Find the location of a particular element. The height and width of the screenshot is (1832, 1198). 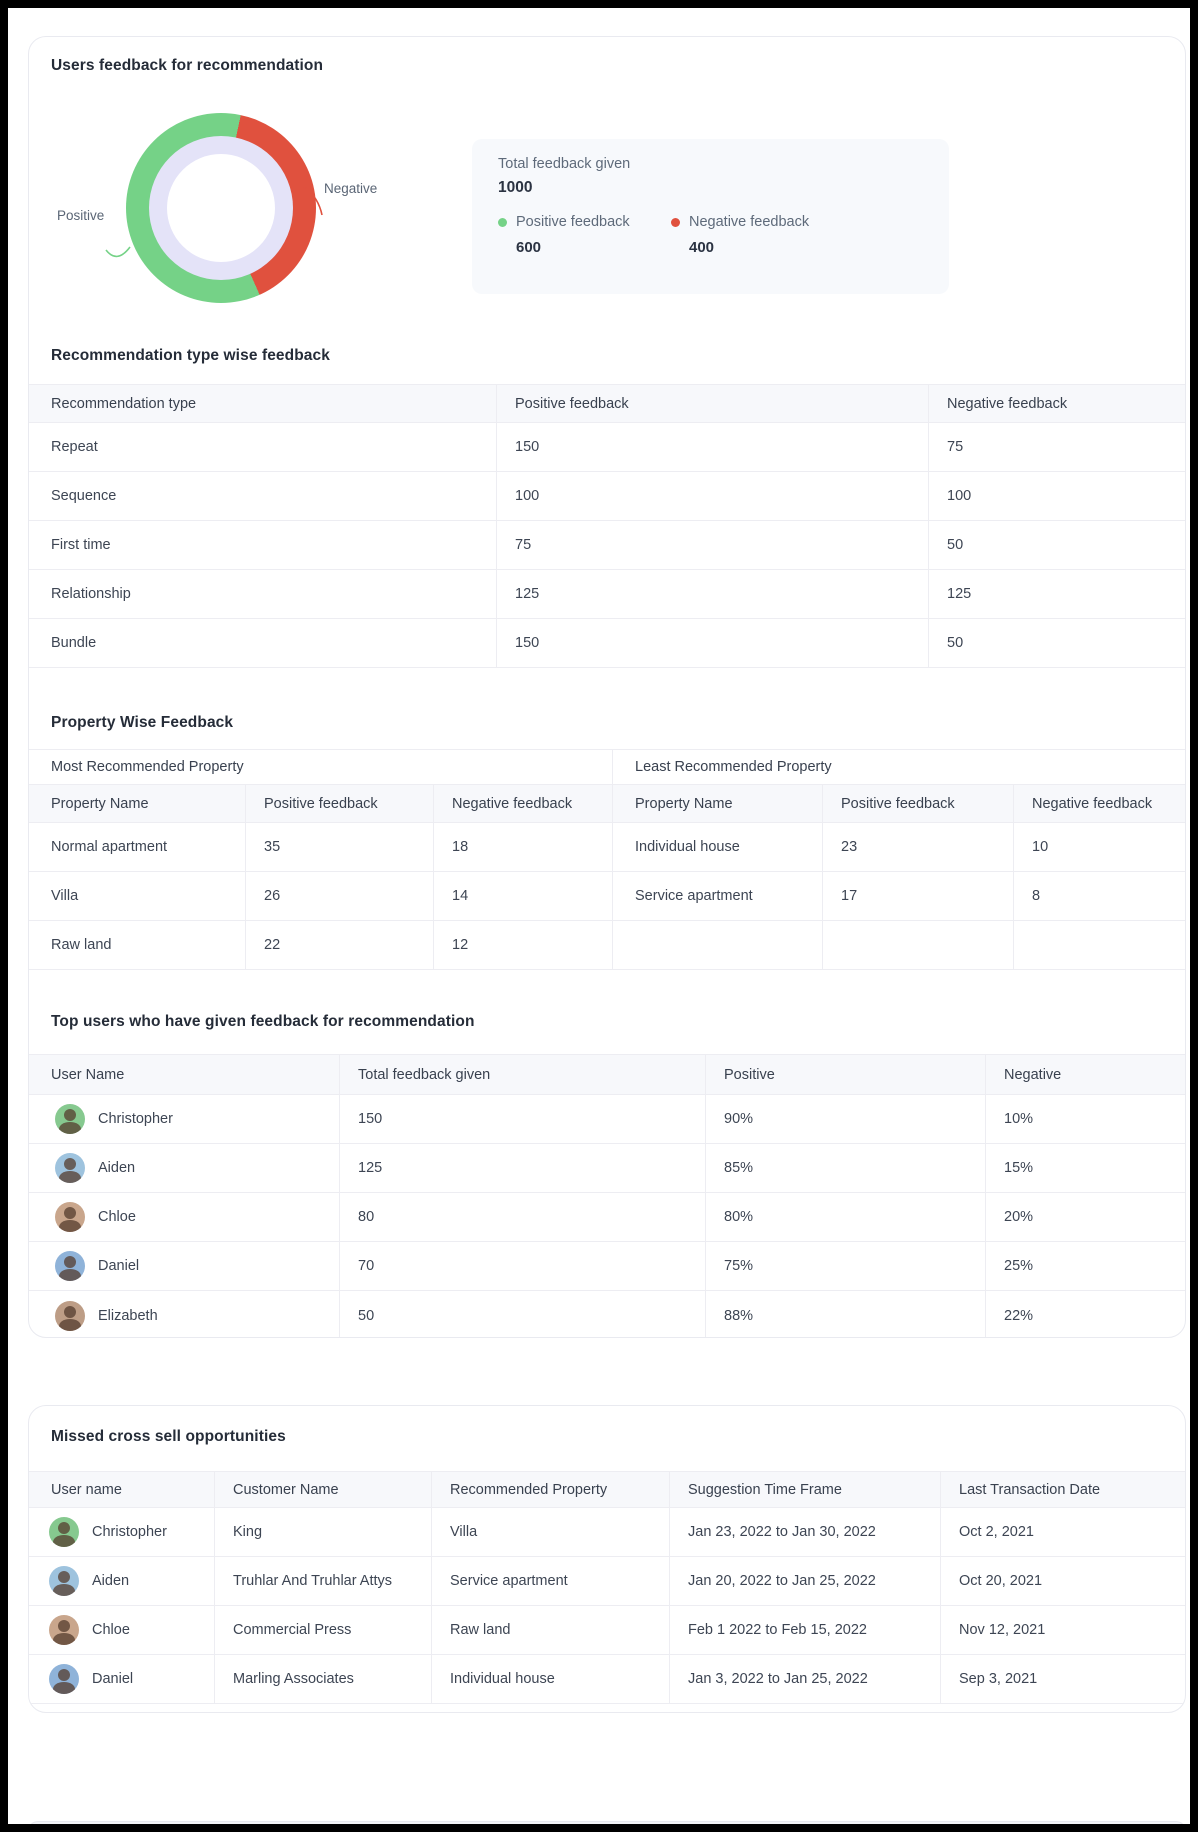

total-feedback-cell: 125 is located at coordinates (523, 1168).